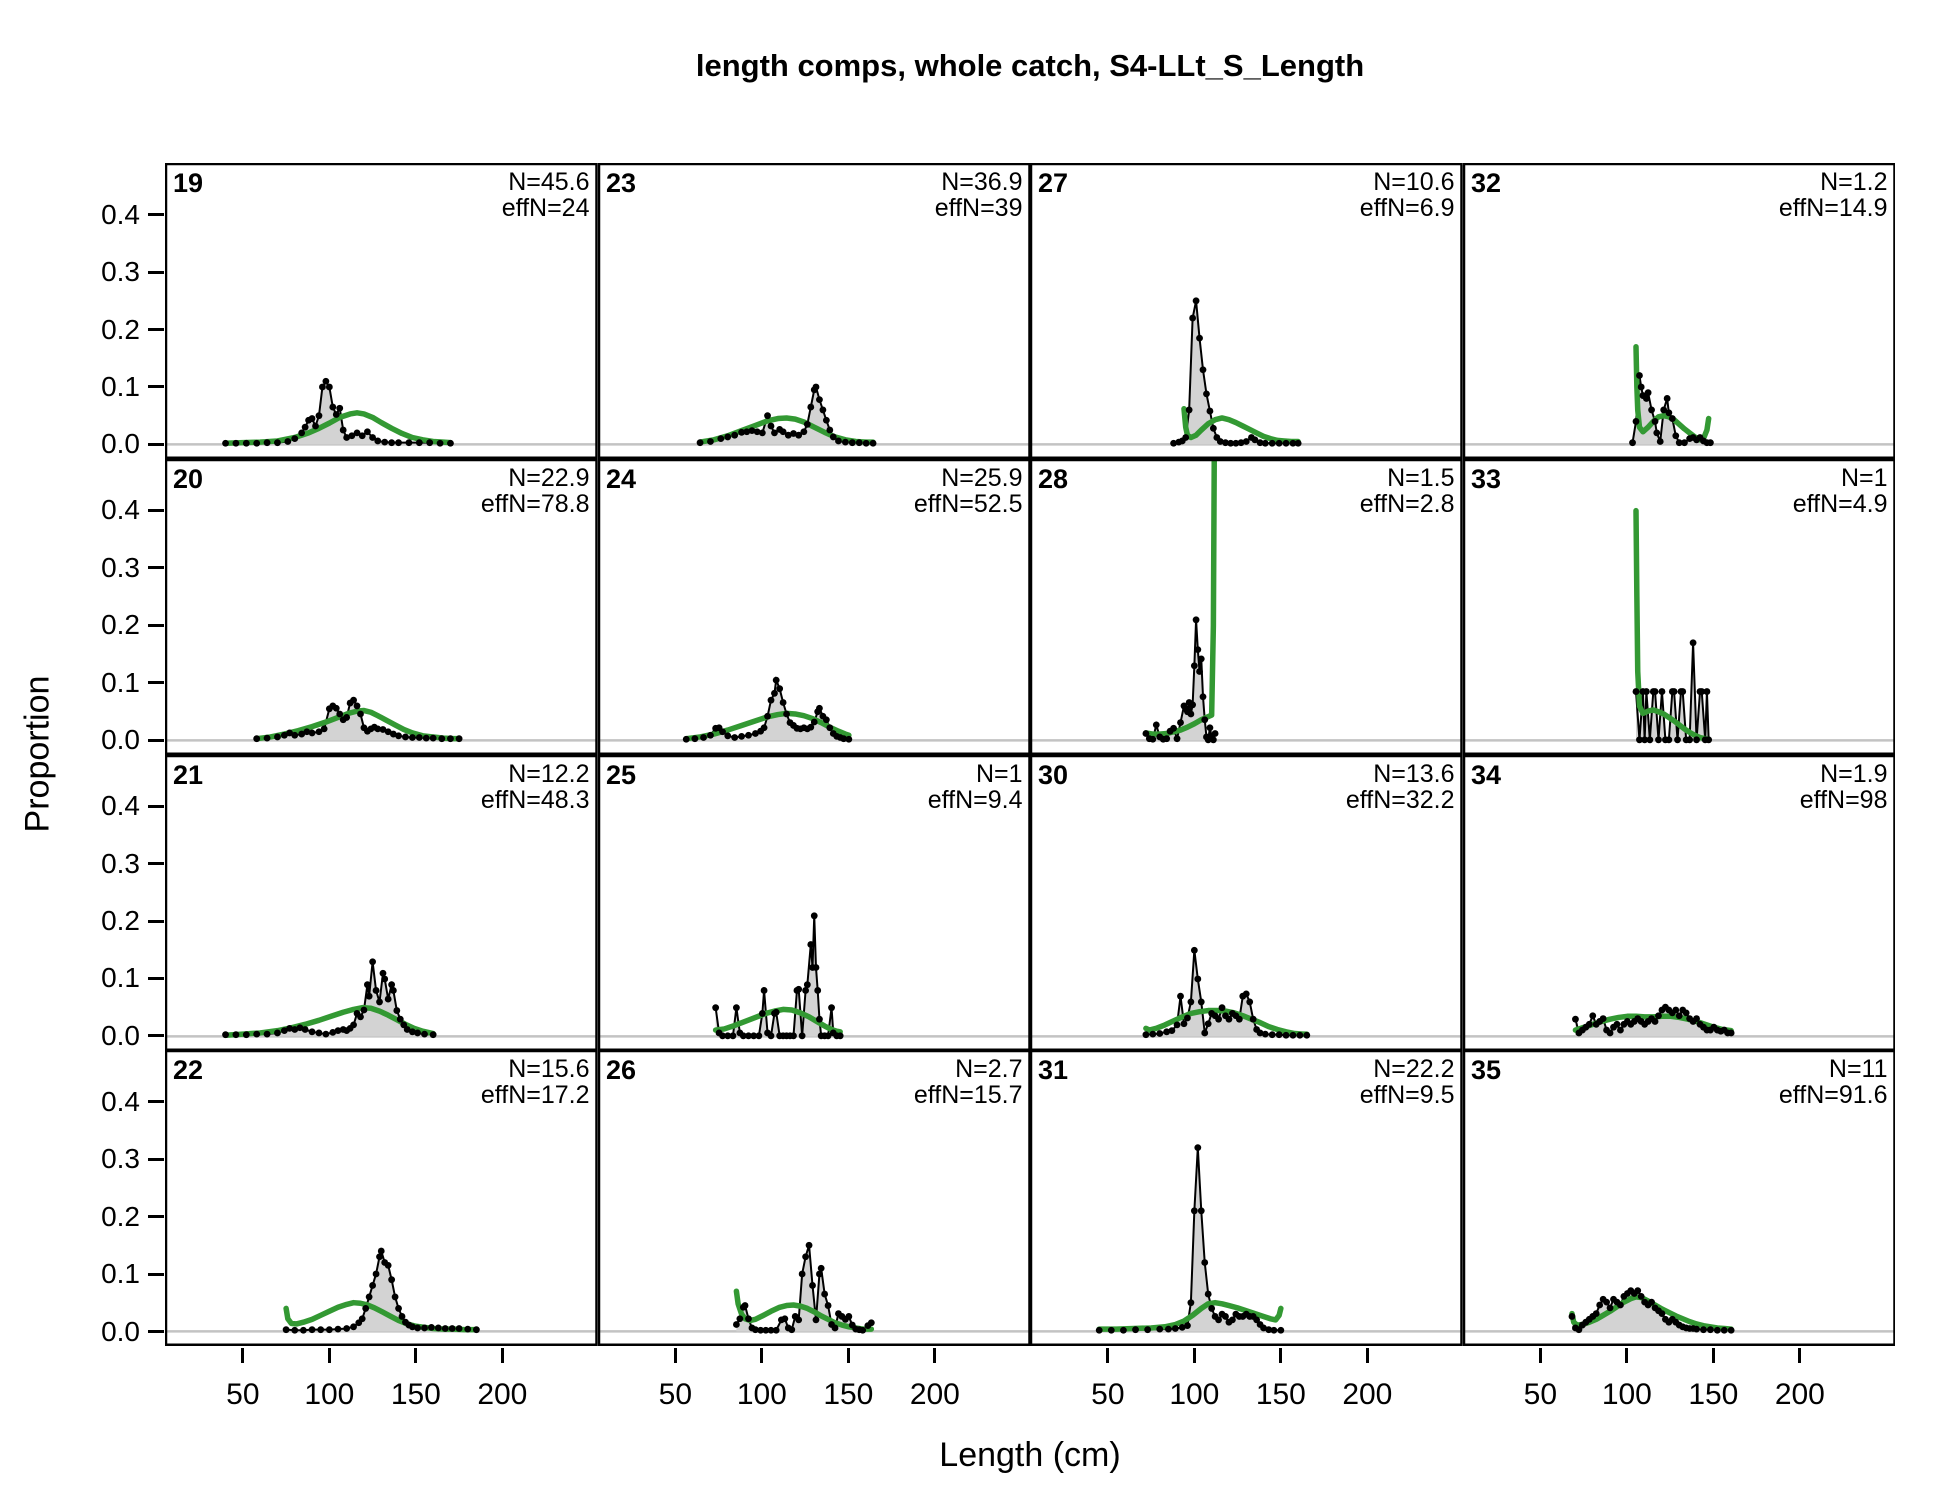  I want to click on panel-n-label: N=11, so click(1857, 1069).